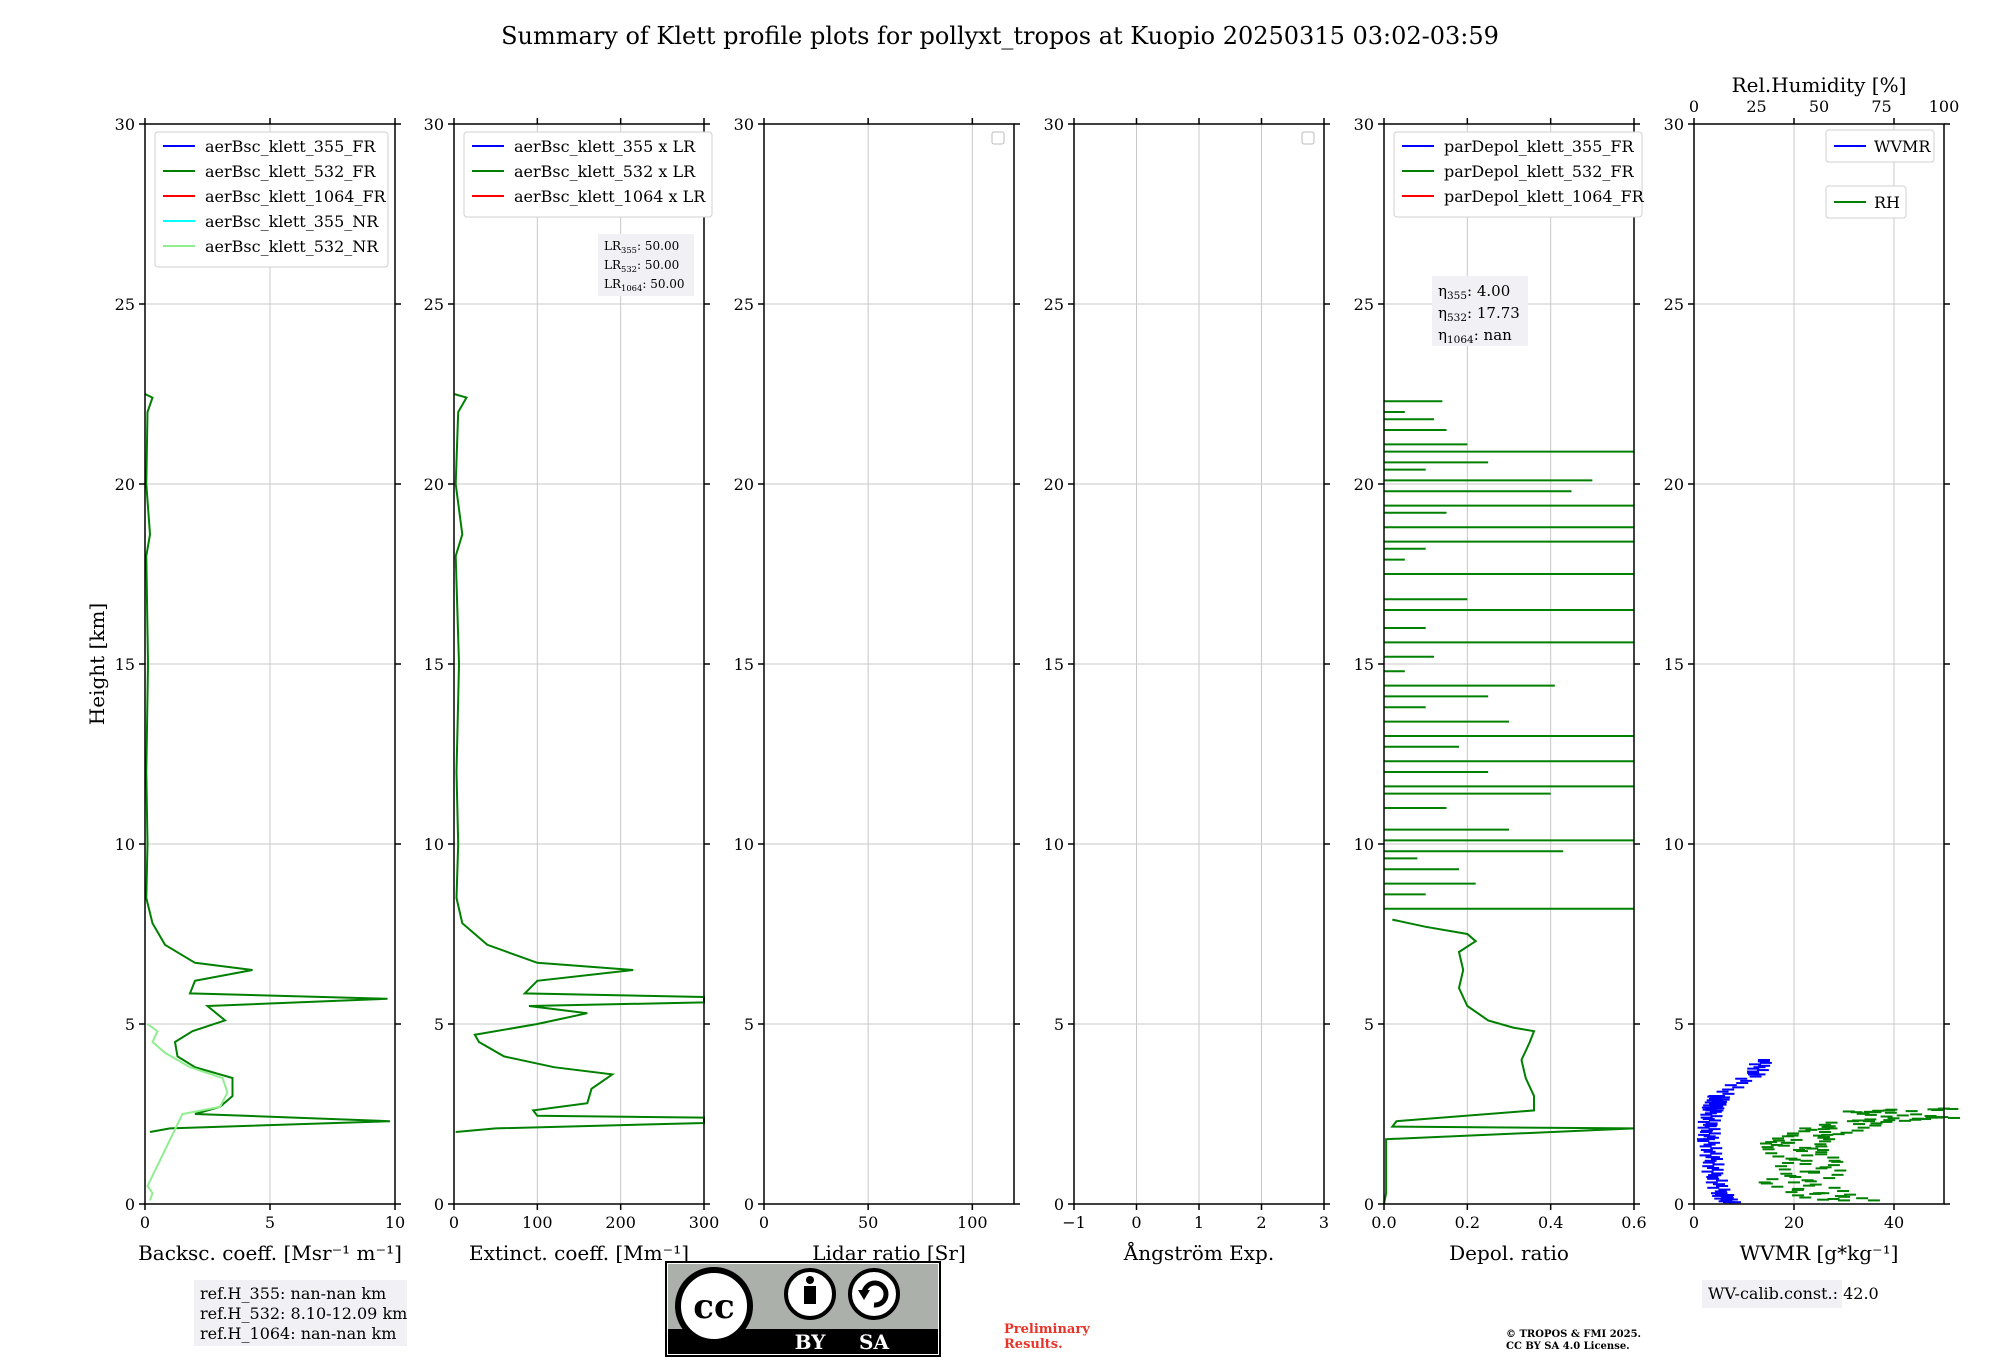 The height and width of the screenshot is (1360, 2000). What do you see at coordinates (704, 1222) in the screenshot?
I see `x-tick-label: 300` at bounding box center [704, 1222].